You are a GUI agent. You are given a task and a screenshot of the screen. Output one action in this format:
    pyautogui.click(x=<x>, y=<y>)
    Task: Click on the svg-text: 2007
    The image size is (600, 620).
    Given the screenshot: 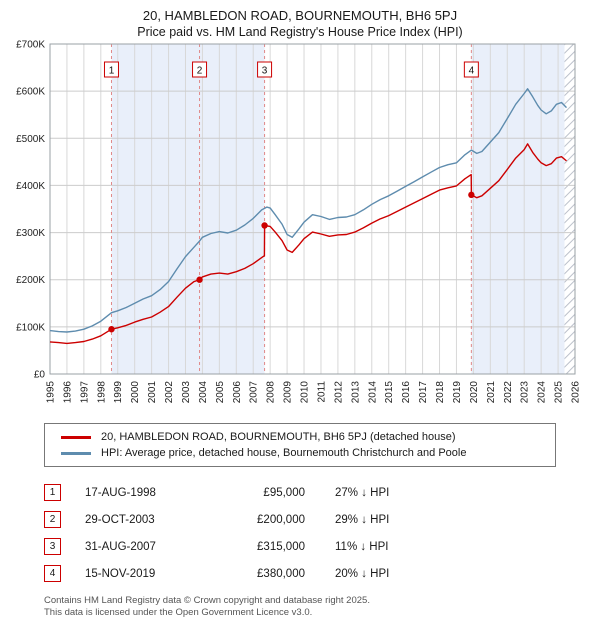 What is the action you would take?
    pyautogui.click(x=254, y=392)
    